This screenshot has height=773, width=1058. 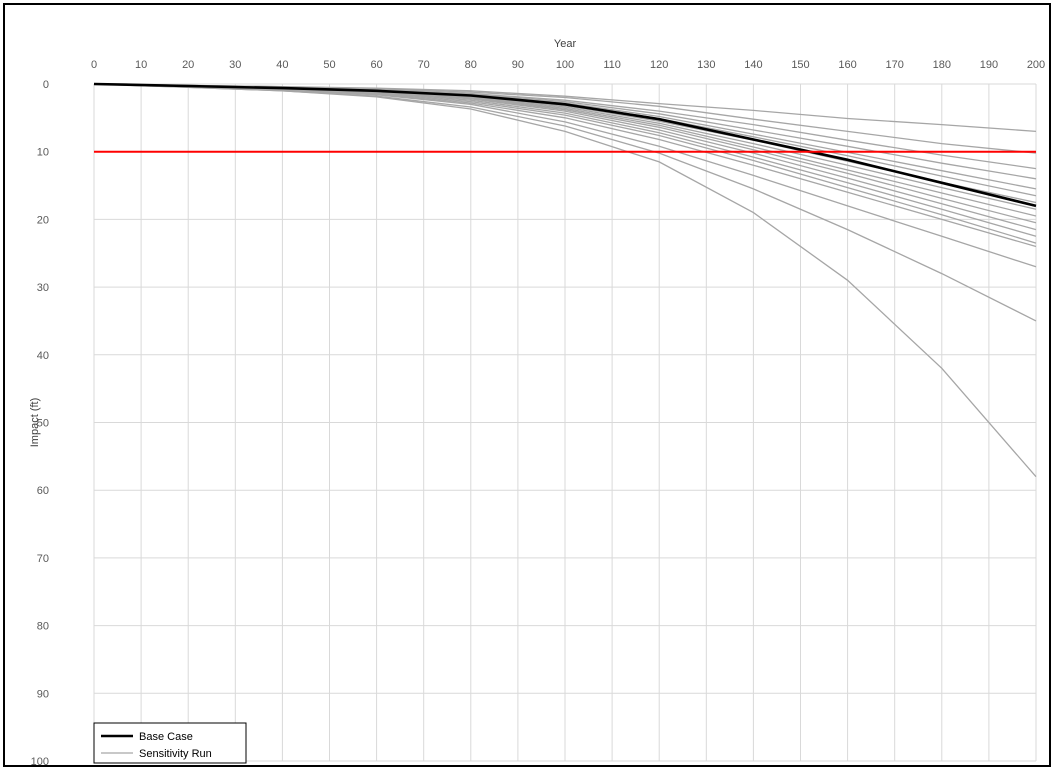 I want to click on legend-box, so click(x=170, y=743).